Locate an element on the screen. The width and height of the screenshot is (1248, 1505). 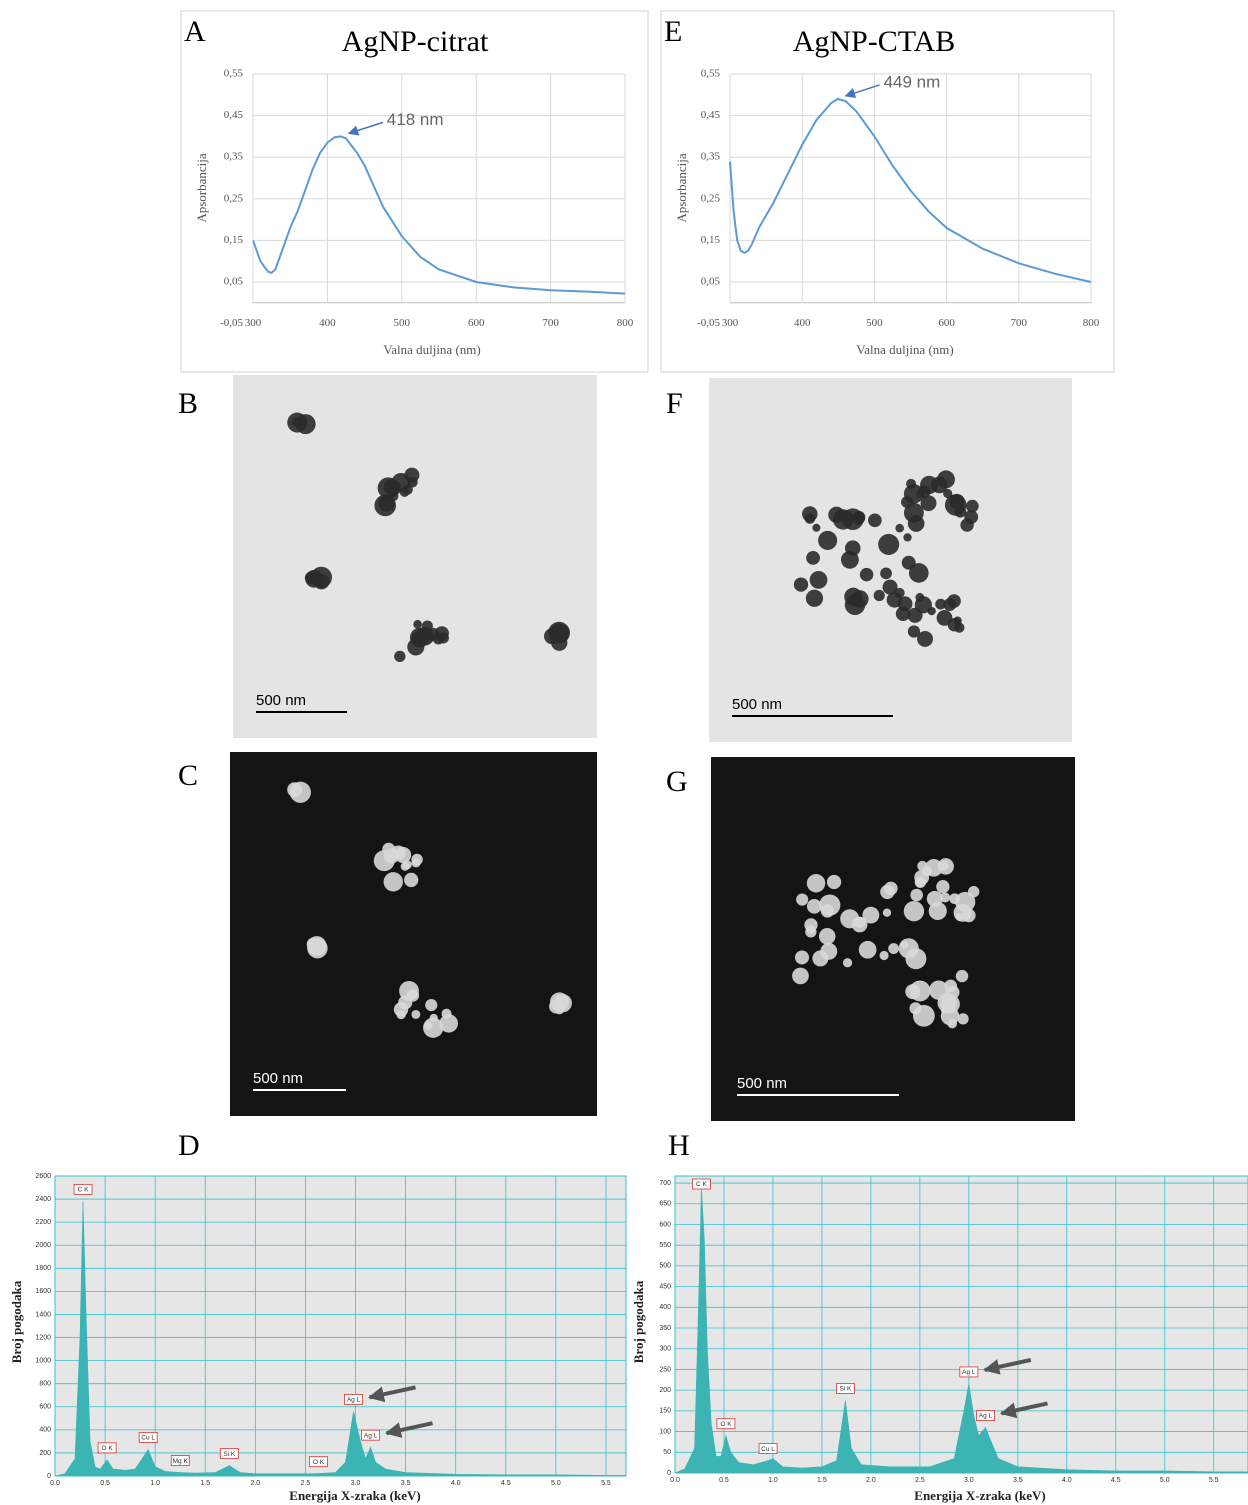
y-tick-label: 2000 is located at coordinates (43, 1245).